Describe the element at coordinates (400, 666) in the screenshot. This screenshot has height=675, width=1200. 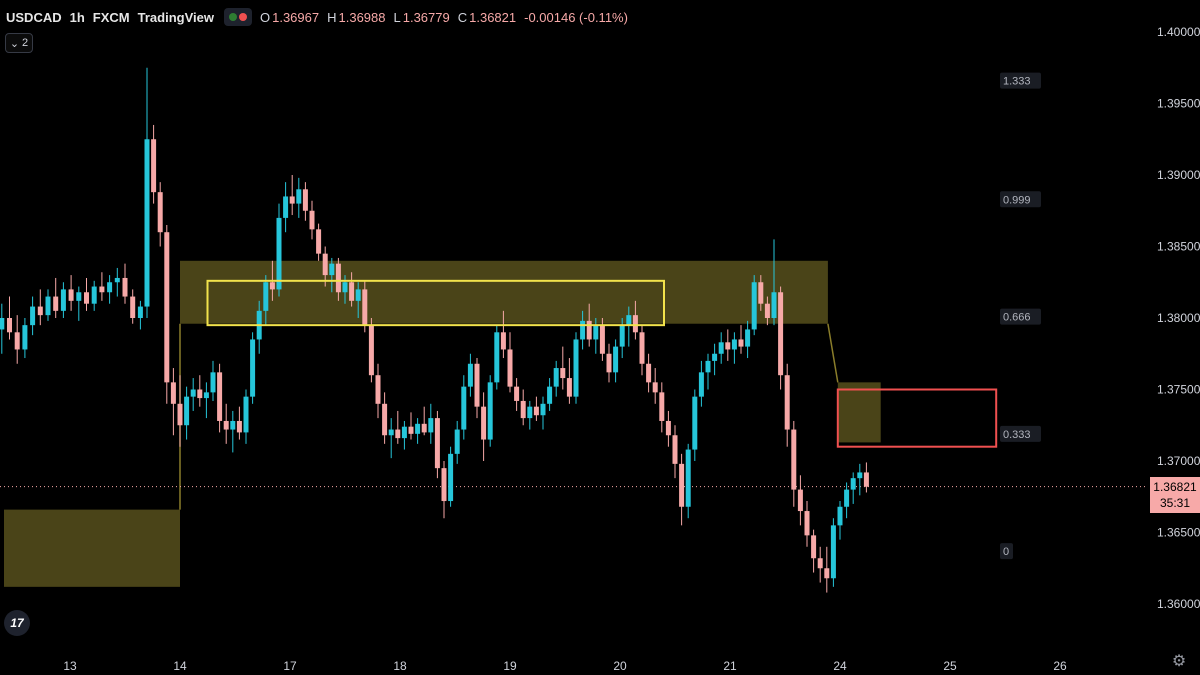
I see `x-tick-label: 18` at that location.